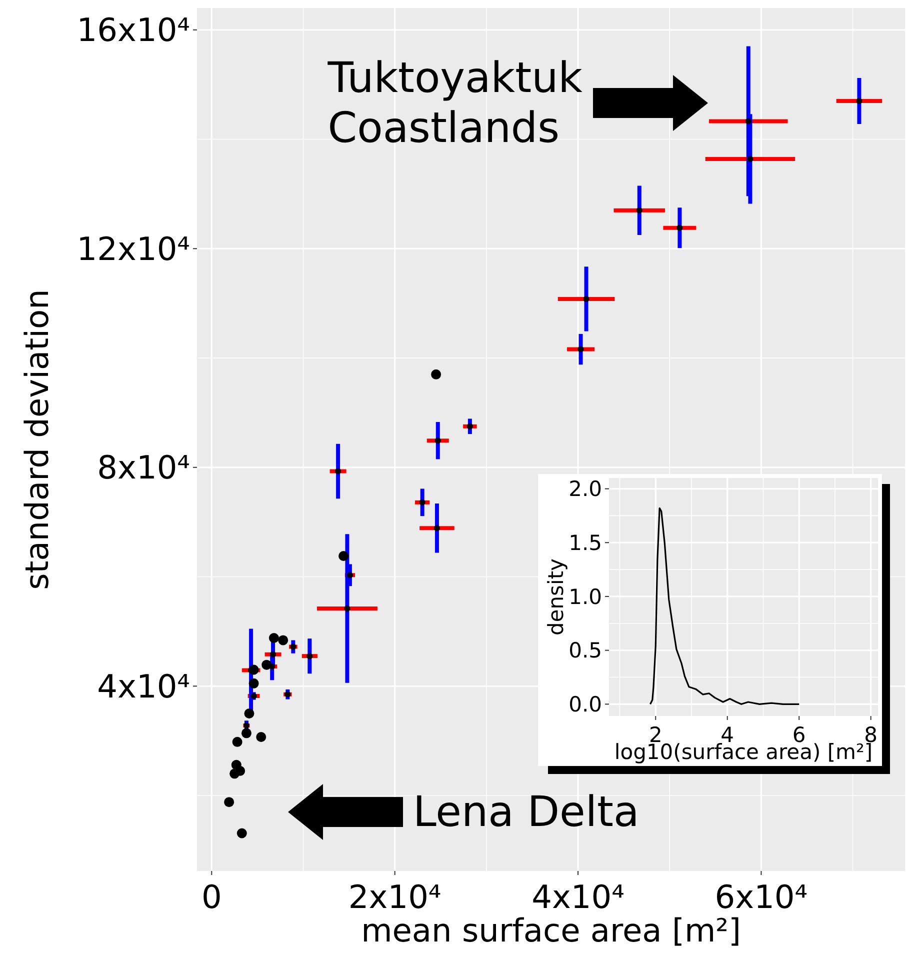 Image resolution: width=906 pixels, height=963 pixels. Describe the element at coordinates (727, 735) in the screenshot. I see `x-tick-label: 4` at that location.